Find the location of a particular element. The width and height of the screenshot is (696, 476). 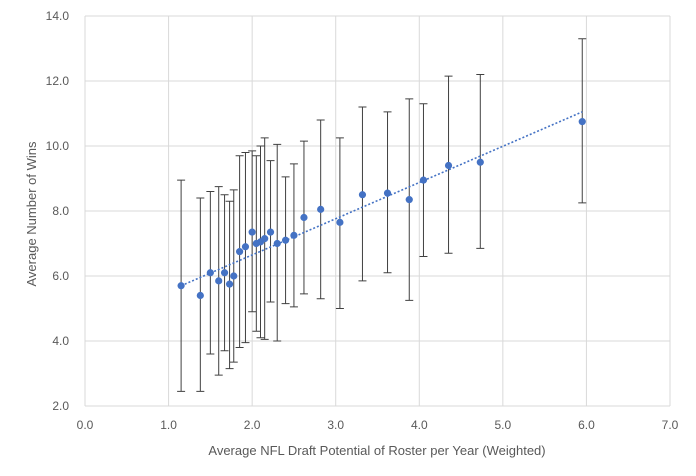

x-tick-label: 0.0 is located at coordinates (85, 425).